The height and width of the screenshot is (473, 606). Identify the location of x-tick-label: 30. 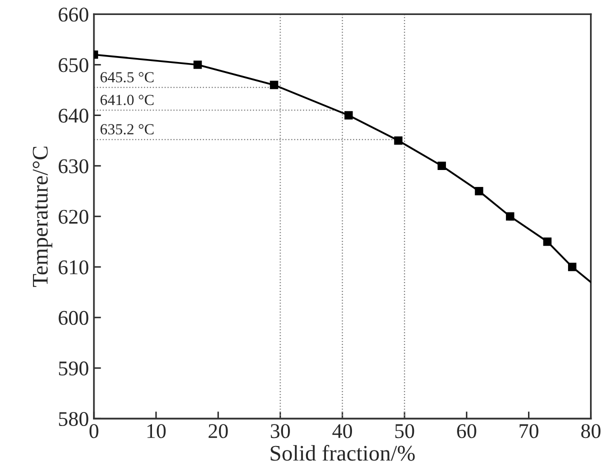
(280, 431).